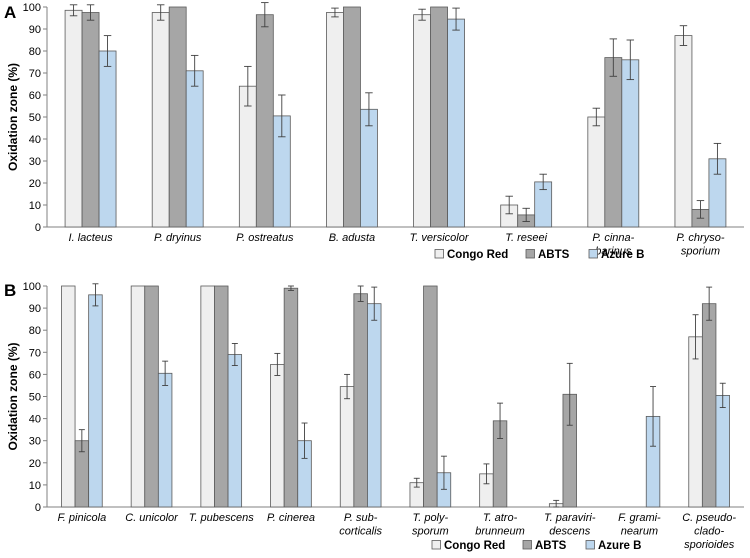 The image size is (750, 558). I want to click on panel-b-y-tick-label: 30, so click(35, 442).